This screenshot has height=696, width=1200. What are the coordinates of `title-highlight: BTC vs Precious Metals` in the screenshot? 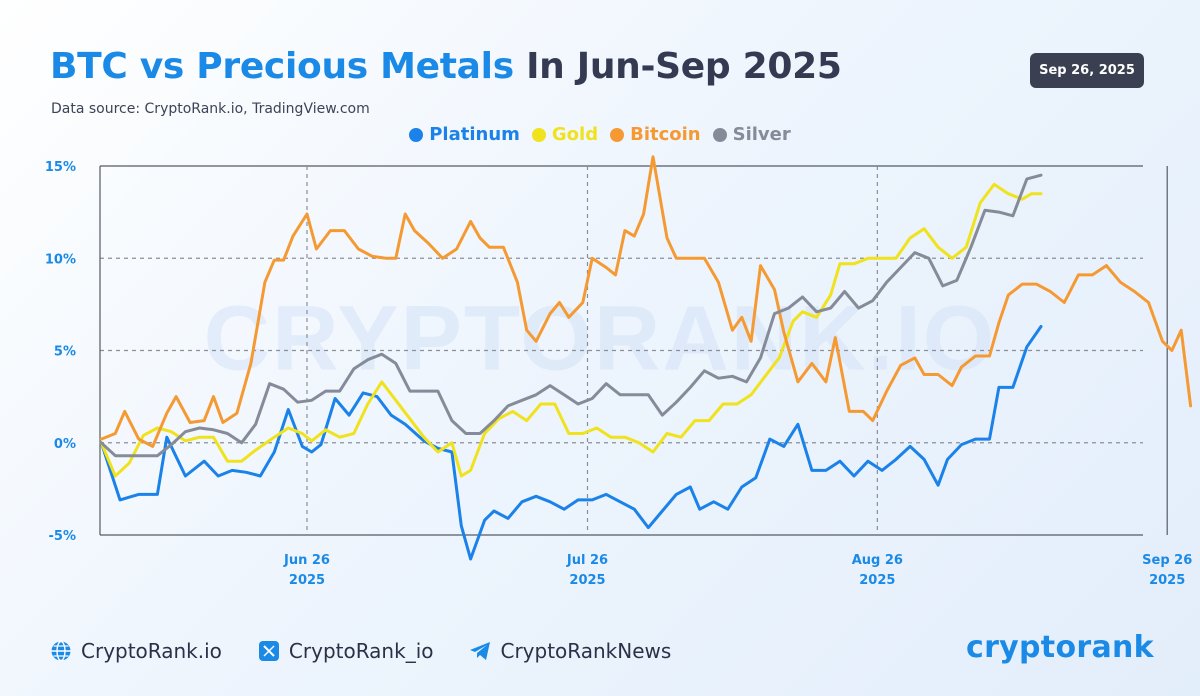 It's located at (282, 66).